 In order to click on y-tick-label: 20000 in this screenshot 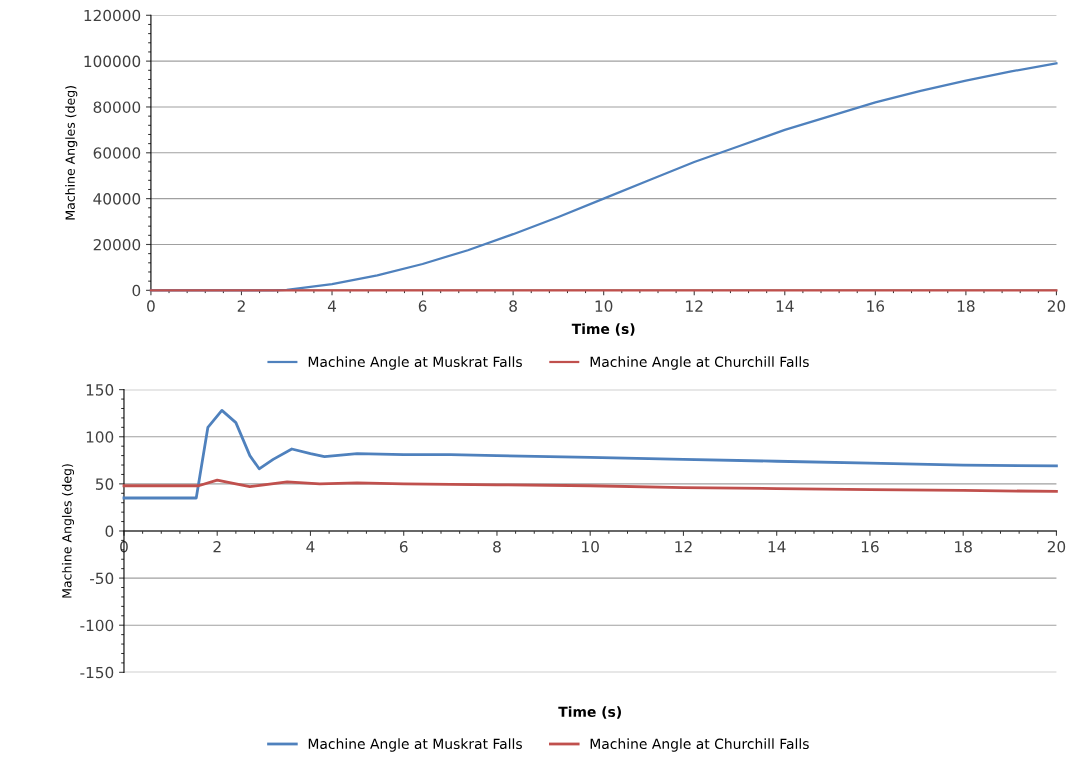, I will do `click(117, 244)`.